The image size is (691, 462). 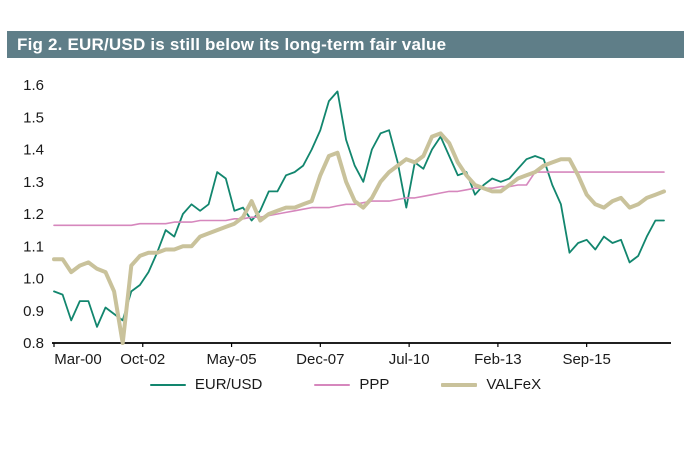 What do you see at coordinates (33, 343) in the screenshot?
I see `svg-text: 0.8` at bounding box center [33, 343].